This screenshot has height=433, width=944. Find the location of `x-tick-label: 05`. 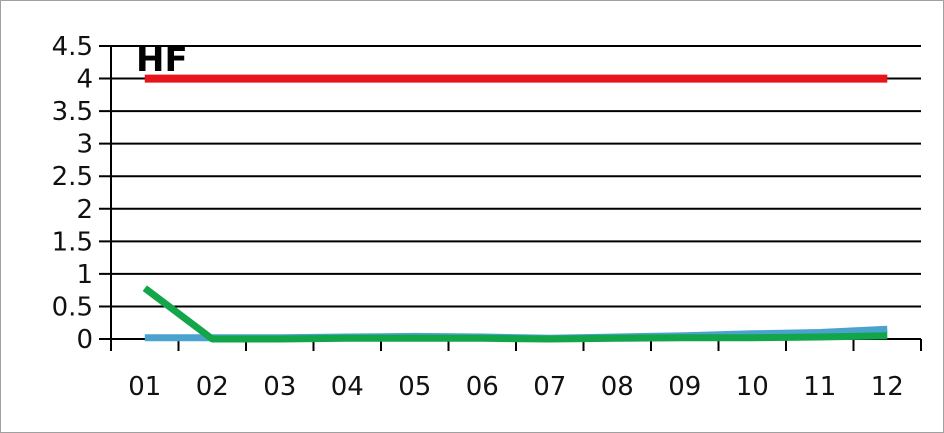

x-tick-label: 05 is located at coordinates (414, 387).